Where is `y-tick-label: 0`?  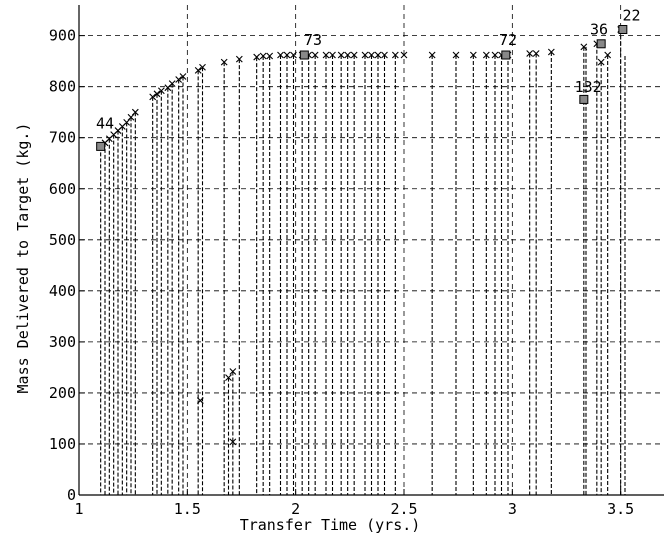 y-tick-label: 0 is located at coordinates (71, 495).